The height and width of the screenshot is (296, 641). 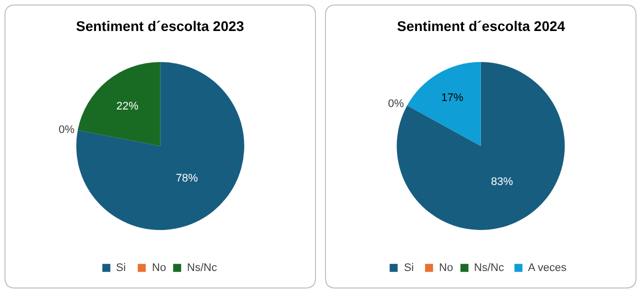 I want to click on chart-title: Sentiment d´escolta 2023, so click(x=160, y=26).